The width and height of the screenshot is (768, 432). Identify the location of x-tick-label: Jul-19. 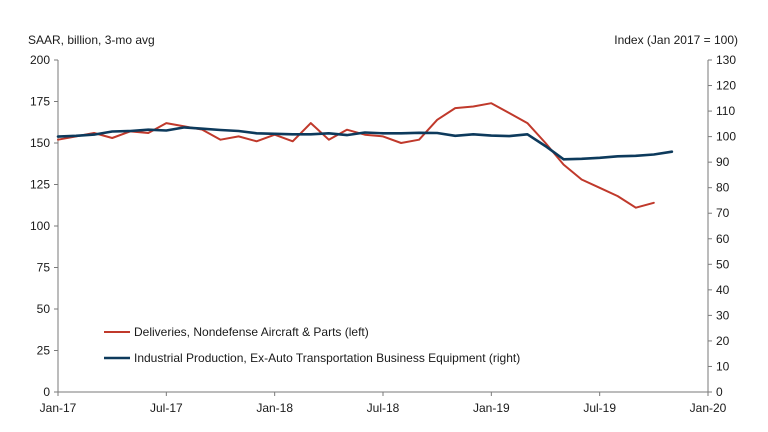
(599, 408).